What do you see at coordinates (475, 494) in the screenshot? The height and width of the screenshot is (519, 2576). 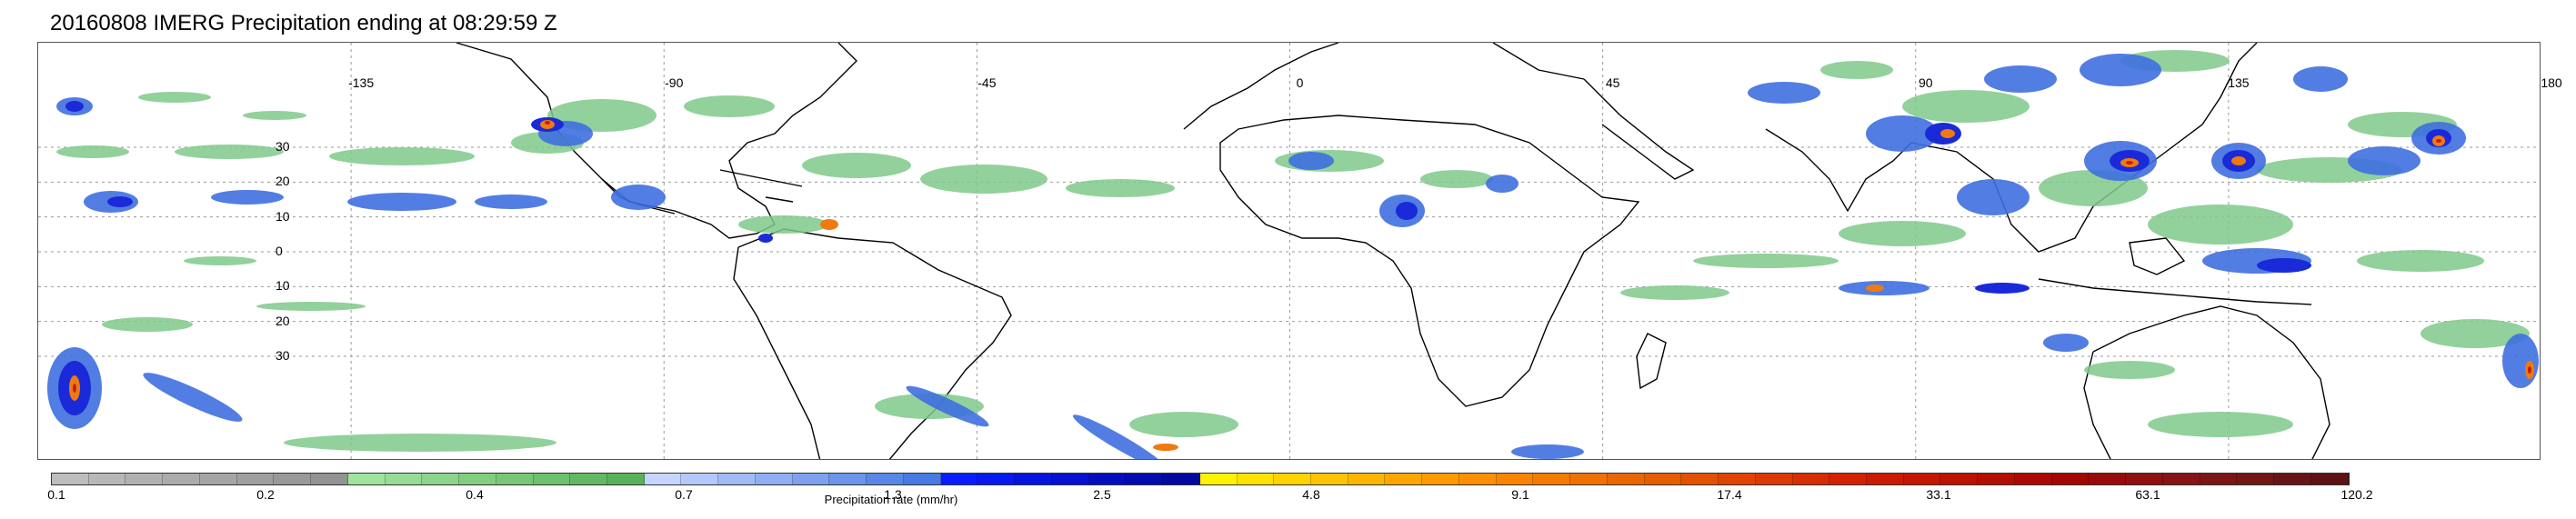 I see `colorbar-tick-label: 0.4` at bounding box center [475, 494].